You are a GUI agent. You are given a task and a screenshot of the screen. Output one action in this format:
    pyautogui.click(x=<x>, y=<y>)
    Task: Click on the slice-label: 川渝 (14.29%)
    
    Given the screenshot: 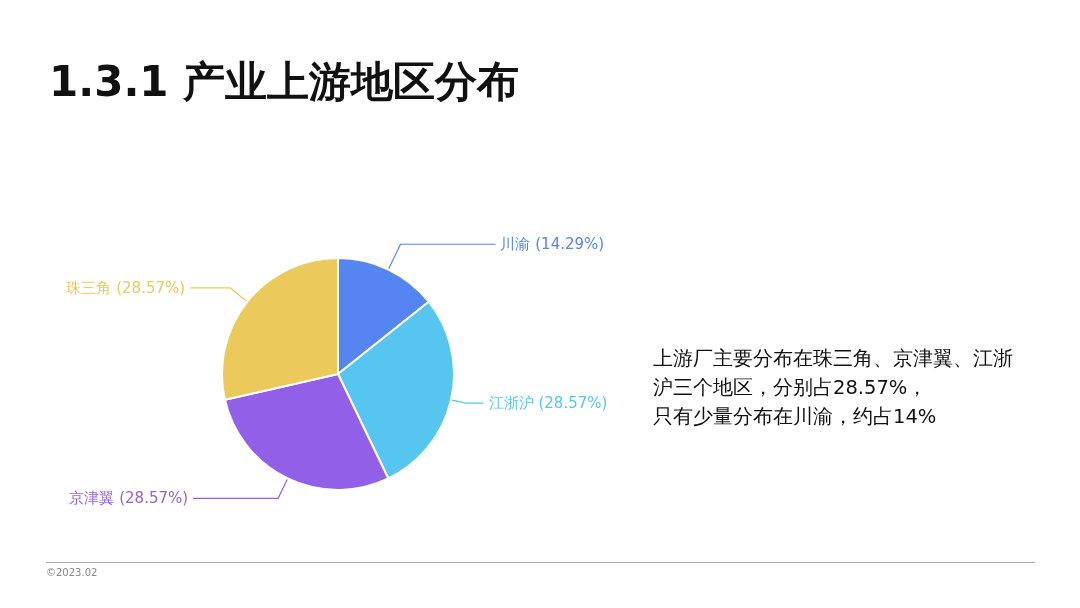 What is the action you would take?
    pyautogui.click(x=552, y=244)
    